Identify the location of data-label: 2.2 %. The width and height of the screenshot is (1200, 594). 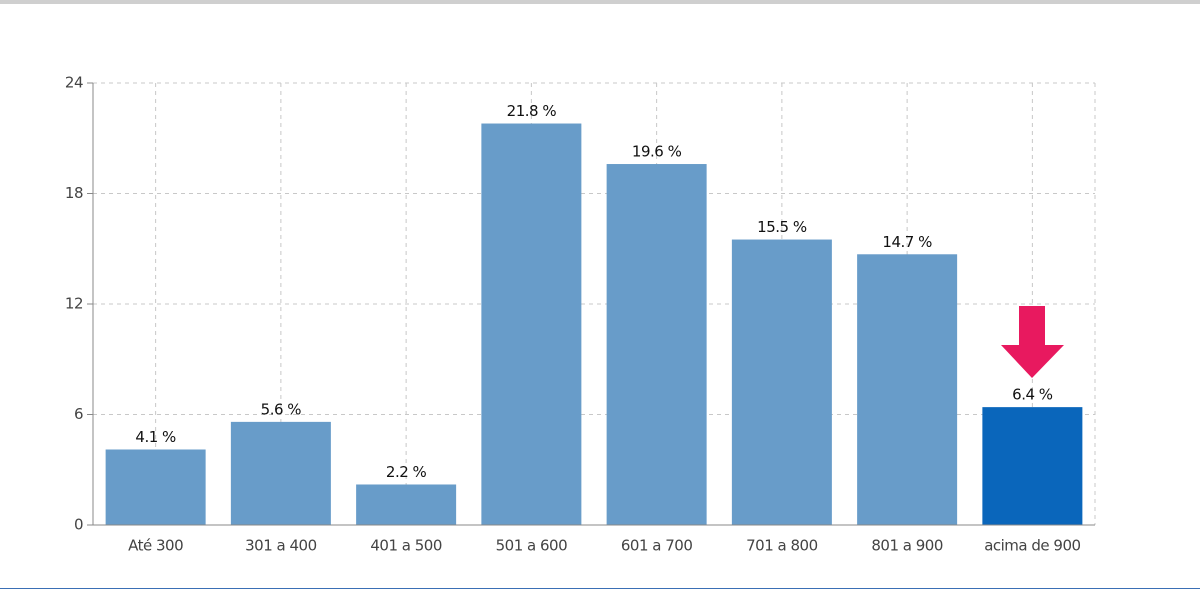
(406, 472).